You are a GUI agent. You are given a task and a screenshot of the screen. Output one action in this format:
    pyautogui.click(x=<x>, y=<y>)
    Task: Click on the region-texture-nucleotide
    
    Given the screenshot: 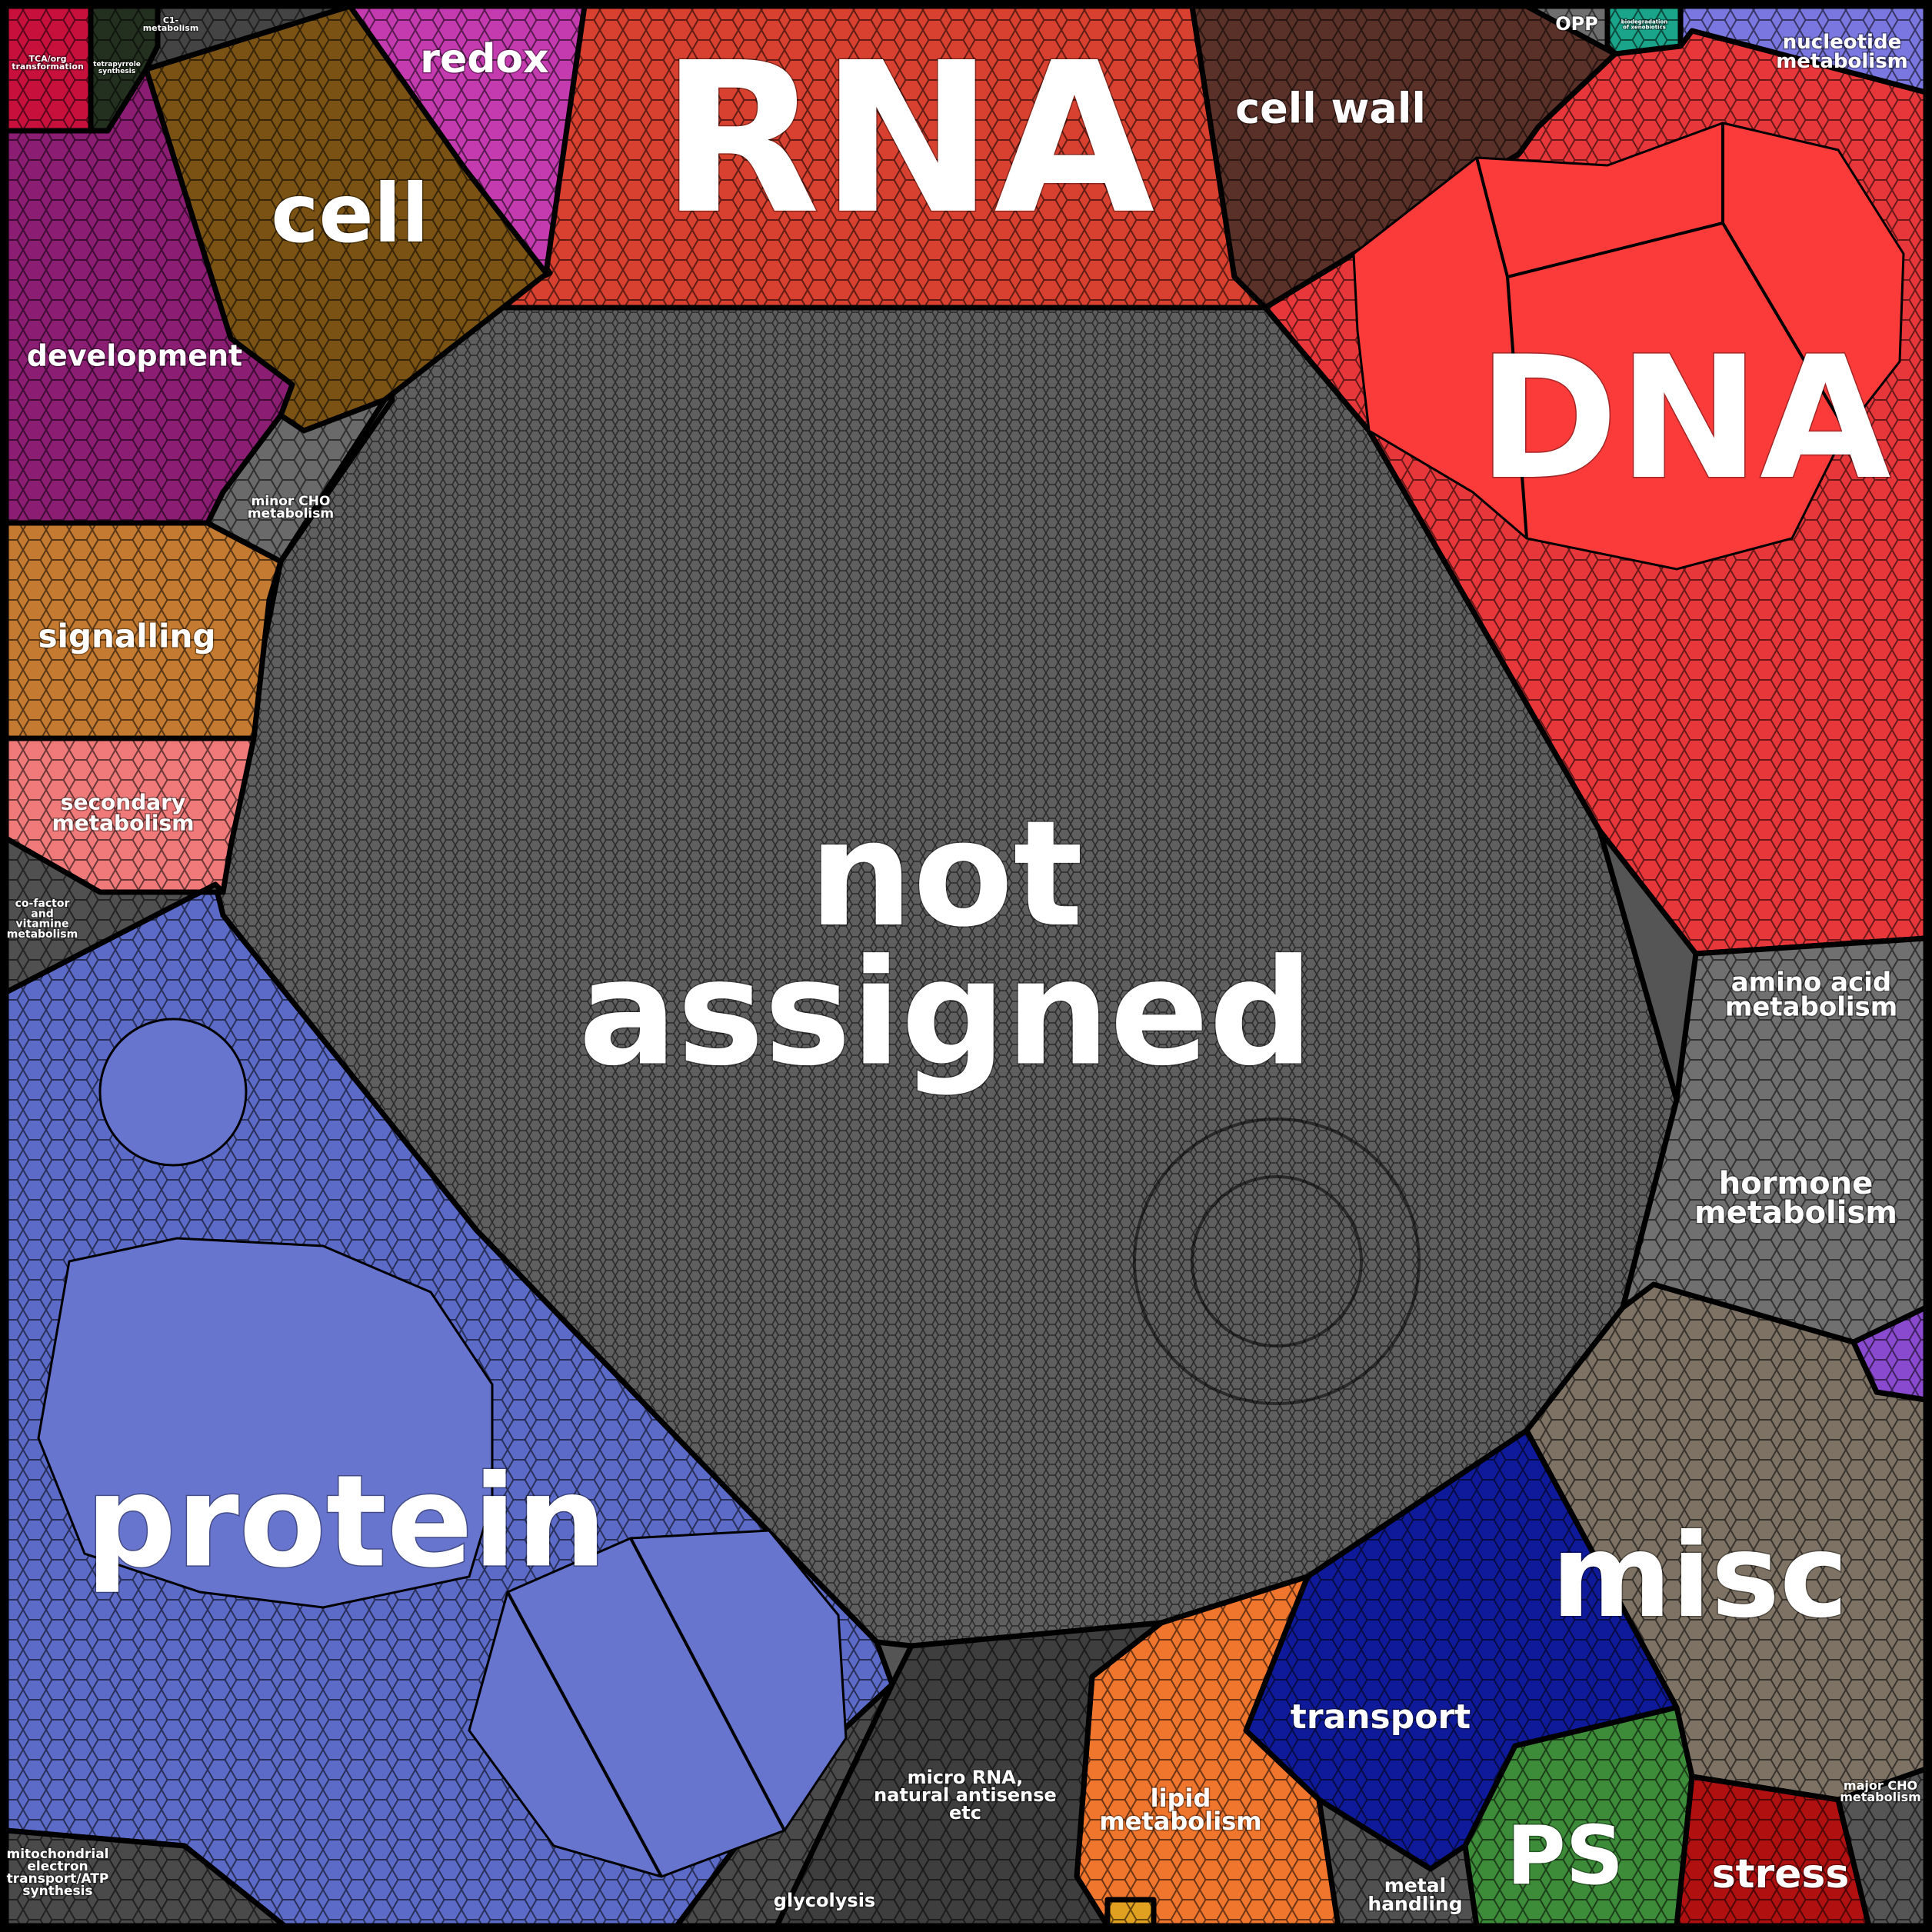 What is the action you would take?
    pyautogui.click(x=1803, y=49)
    